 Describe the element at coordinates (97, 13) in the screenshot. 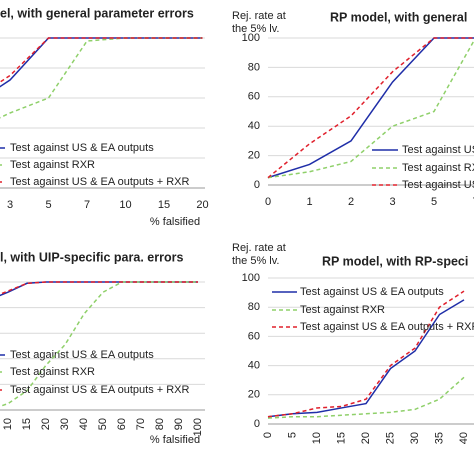

I see `chart-title: el, with general parameter errors` at that location.